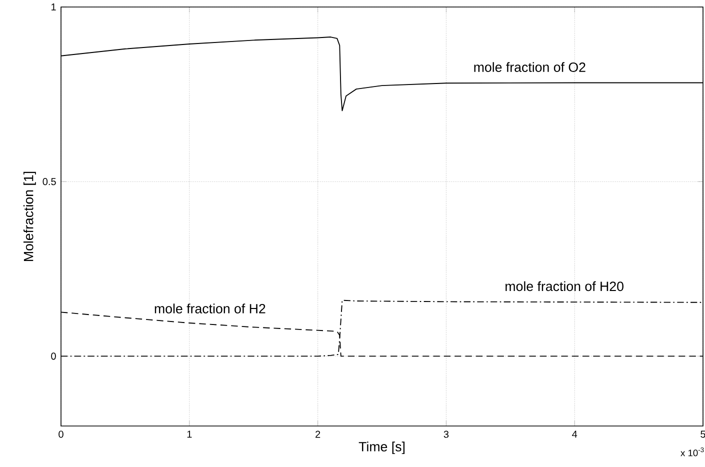 The image size is (705, 467). Describe the element at coordinates (210, 309) in the screenshot. I see `series-label: mole fraction of H2` at that location.